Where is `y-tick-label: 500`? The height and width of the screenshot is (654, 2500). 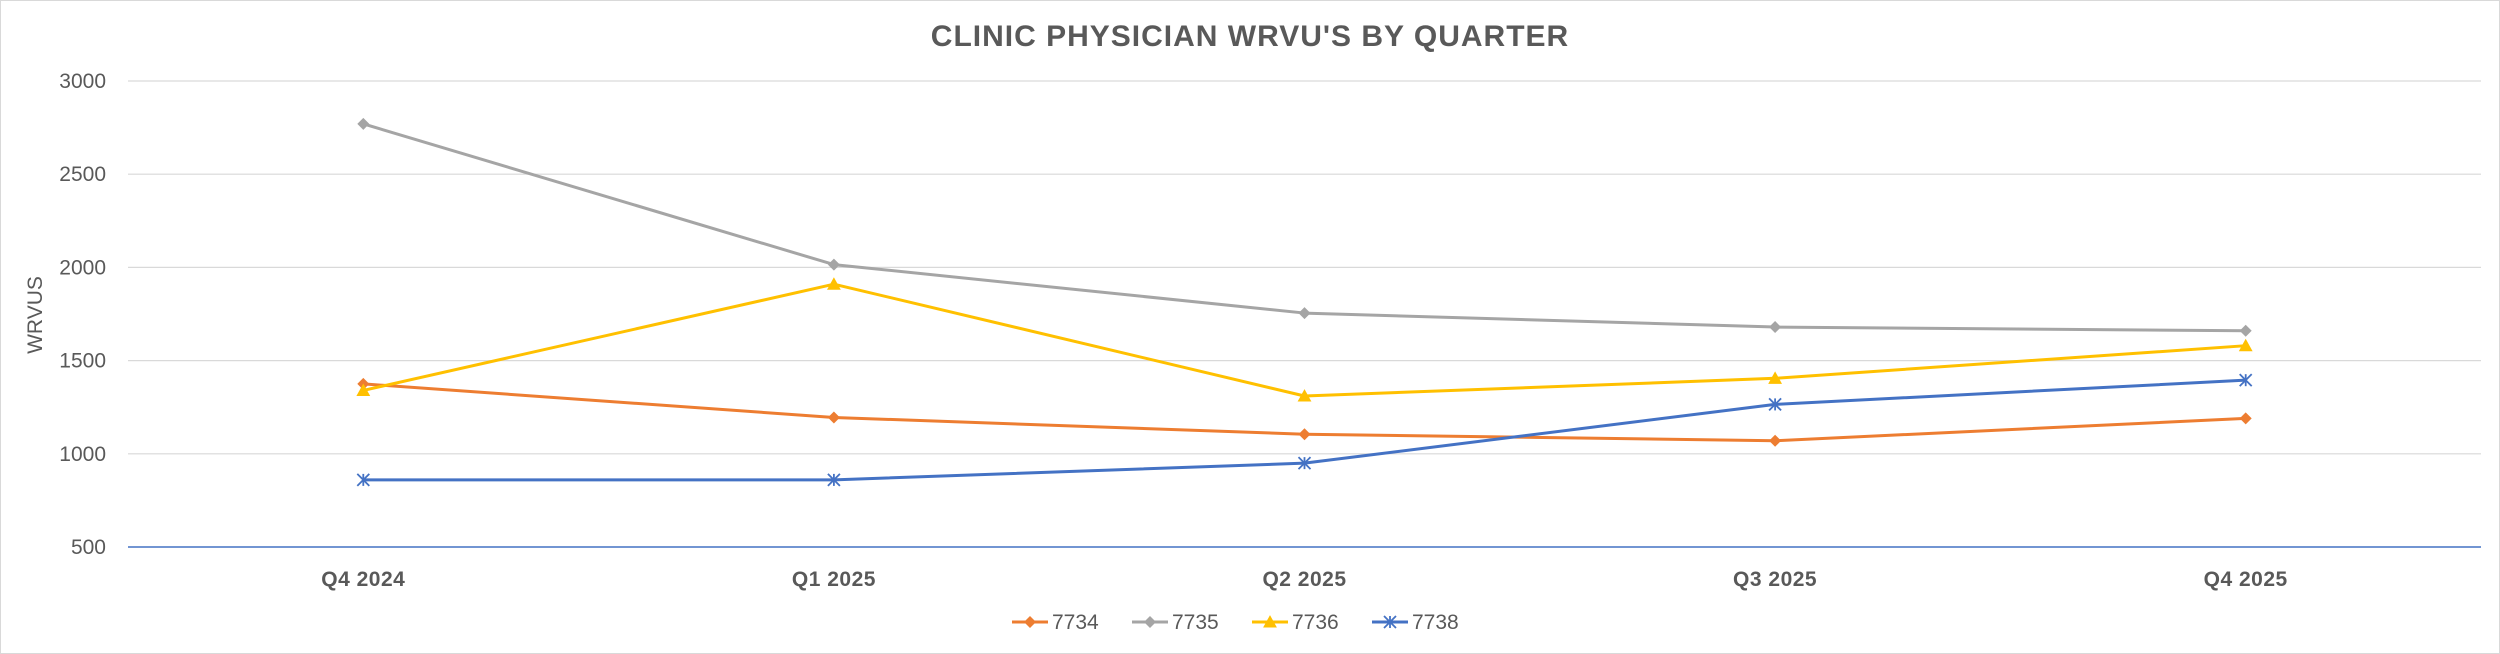 y-tick-label: 500 is located at coordinates (88, 547).